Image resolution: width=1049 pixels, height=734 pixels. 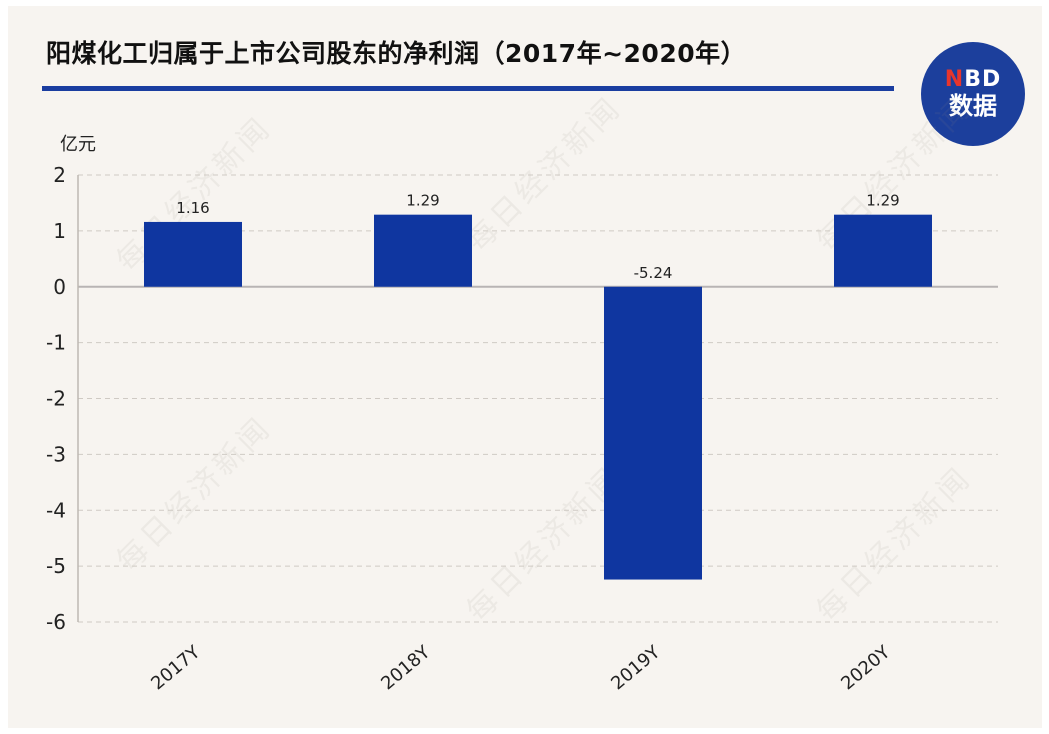 I want to click on y-tick-label: -5, so click(x=56, y=566).